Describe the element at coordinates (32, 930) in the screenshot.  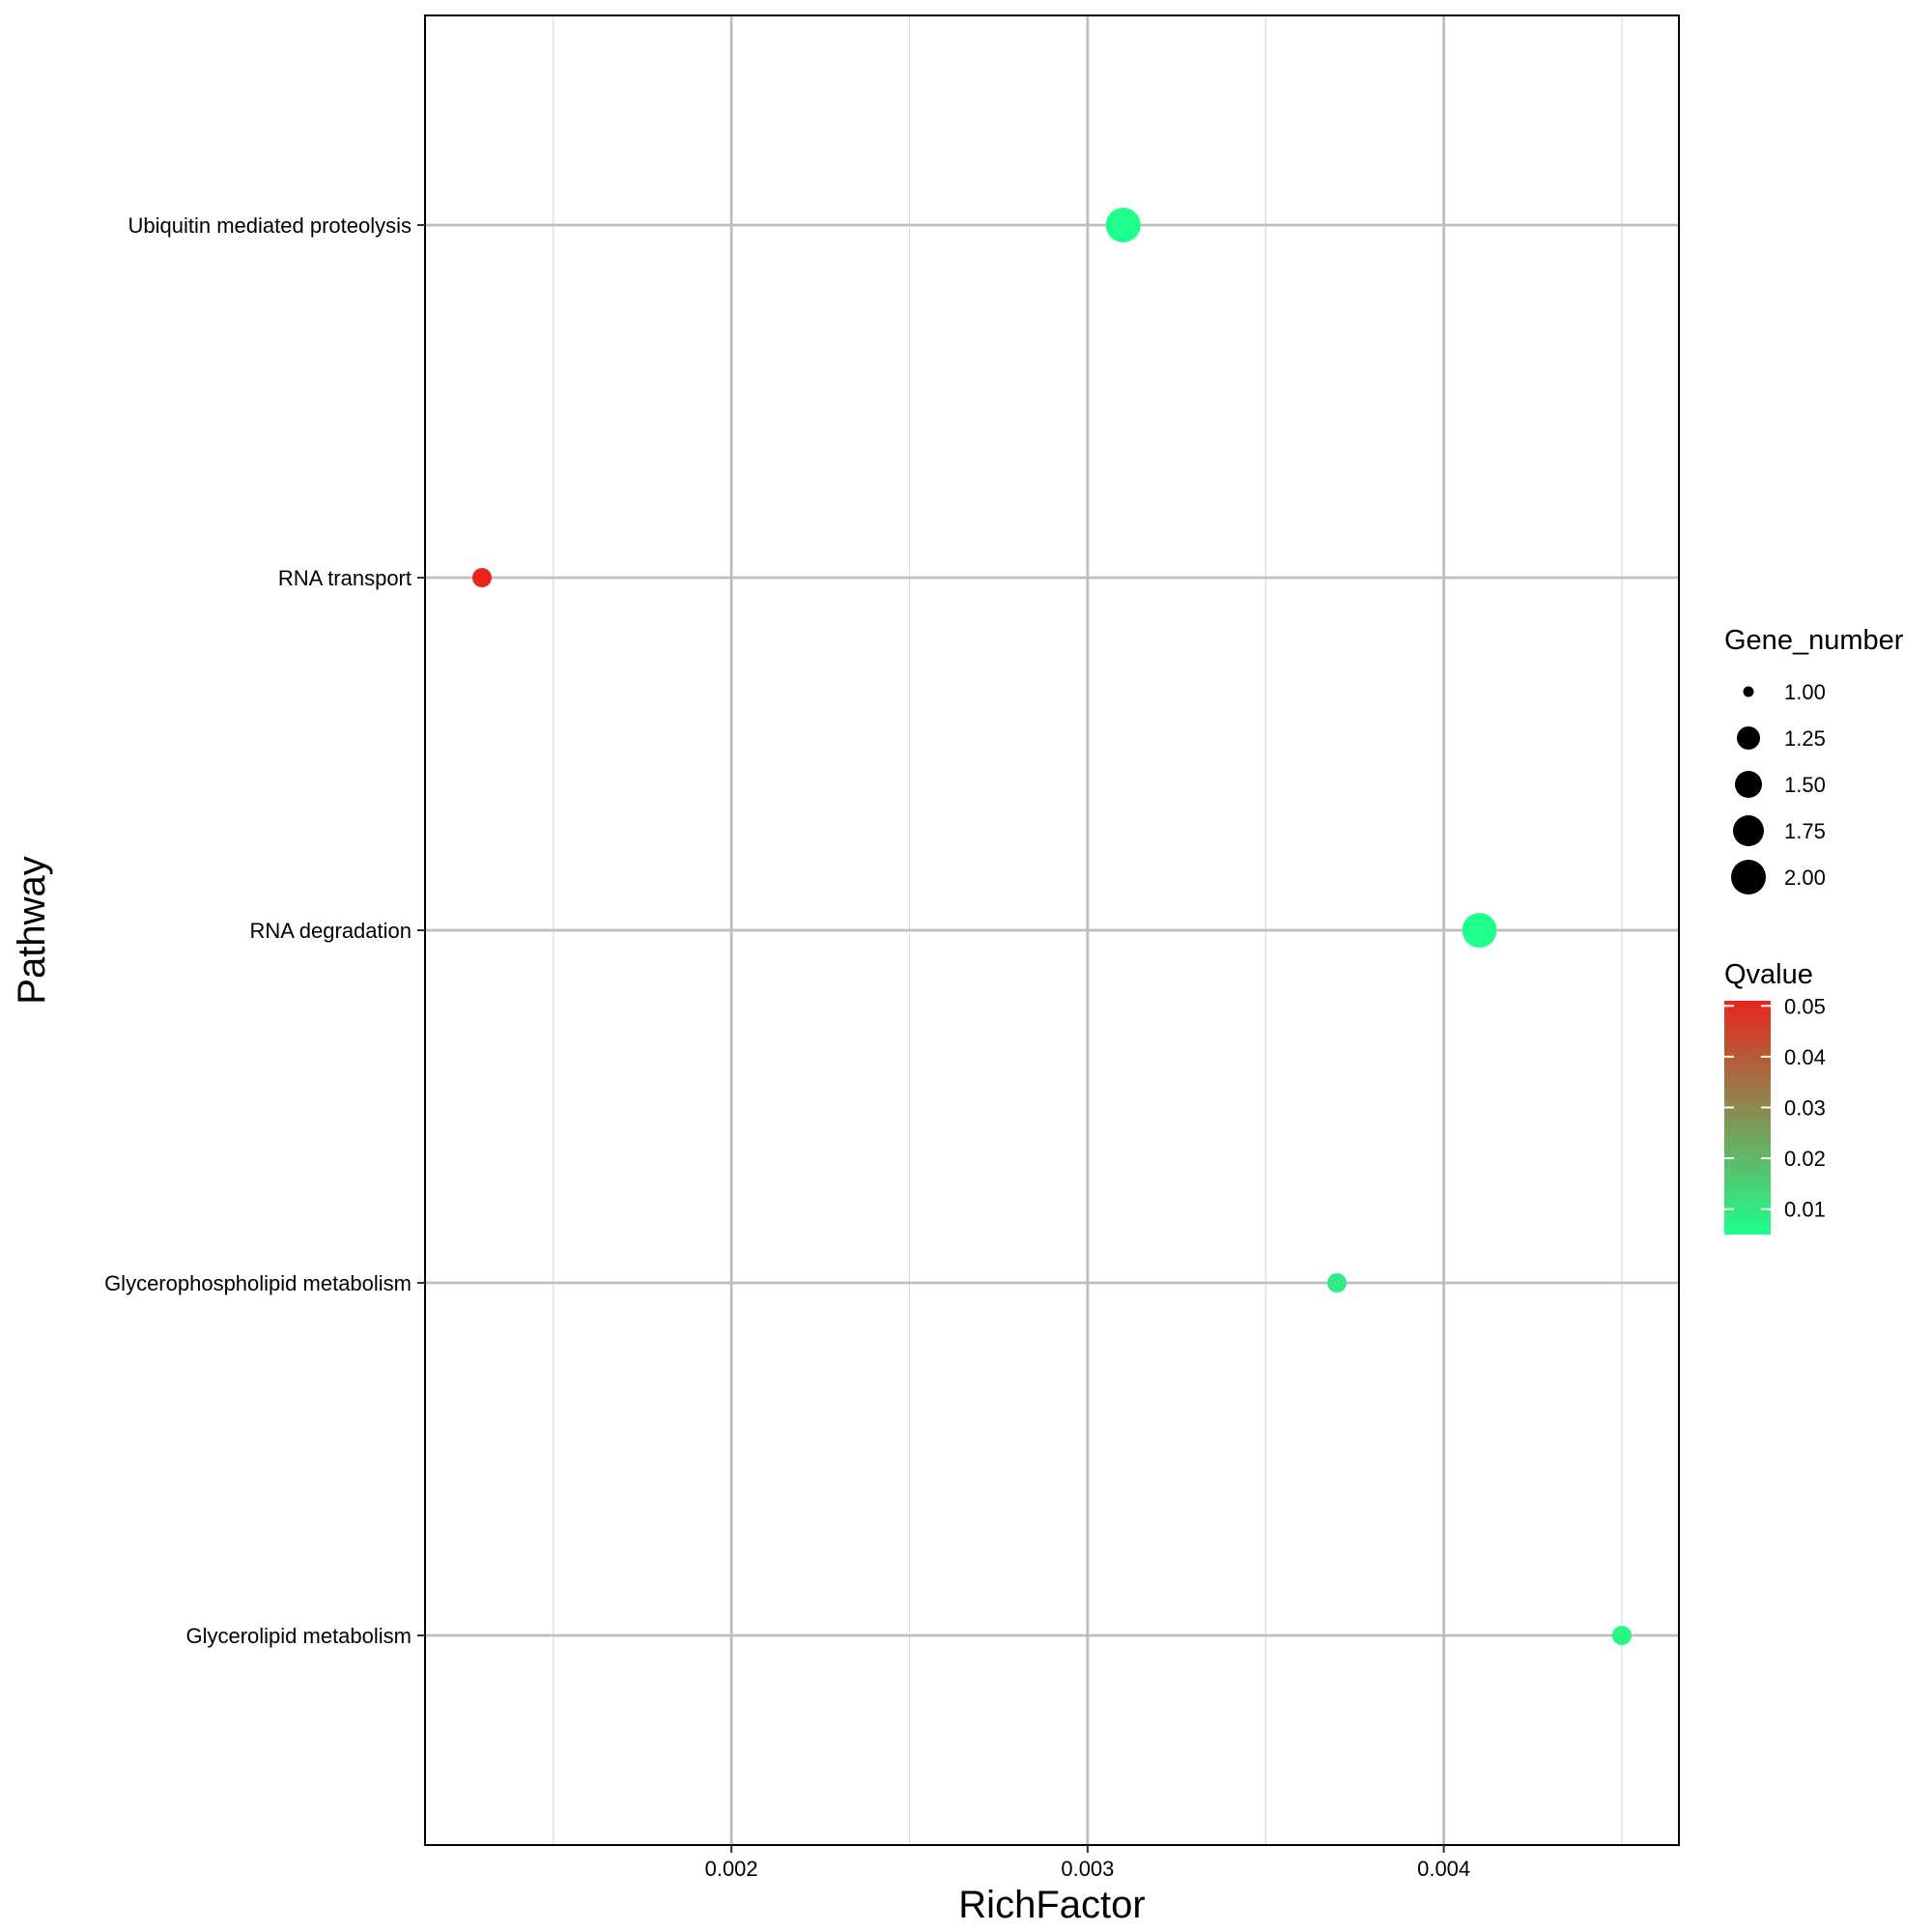
I see `y-axis-title: Pathway` at that location.